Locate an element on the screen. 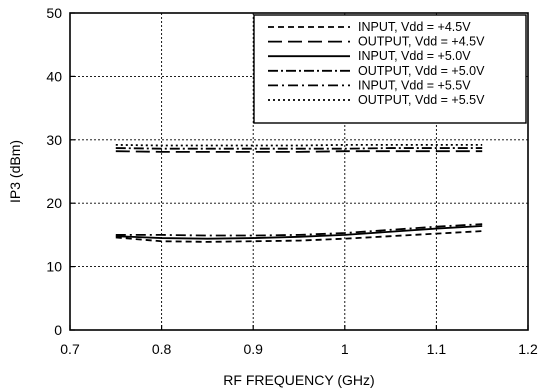 Image resolution: width=543 pixels, height=389 pixels. y-tick-label: 50 is located at coordinates (54, 13).